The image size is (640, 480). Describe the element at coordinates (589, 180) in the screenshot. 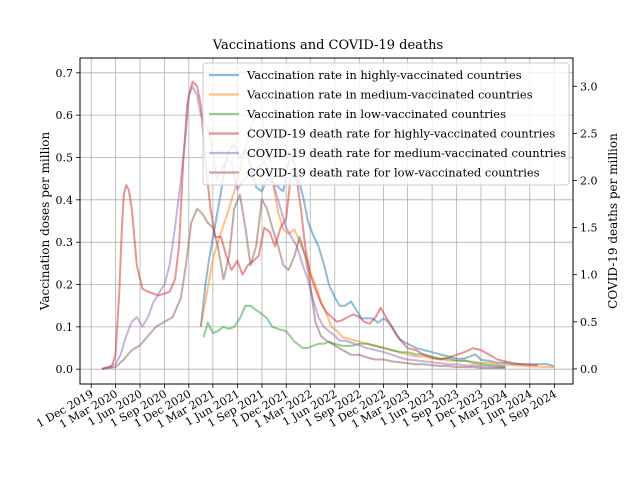

I see `y2-tick-label-4: 2.0` at that location.